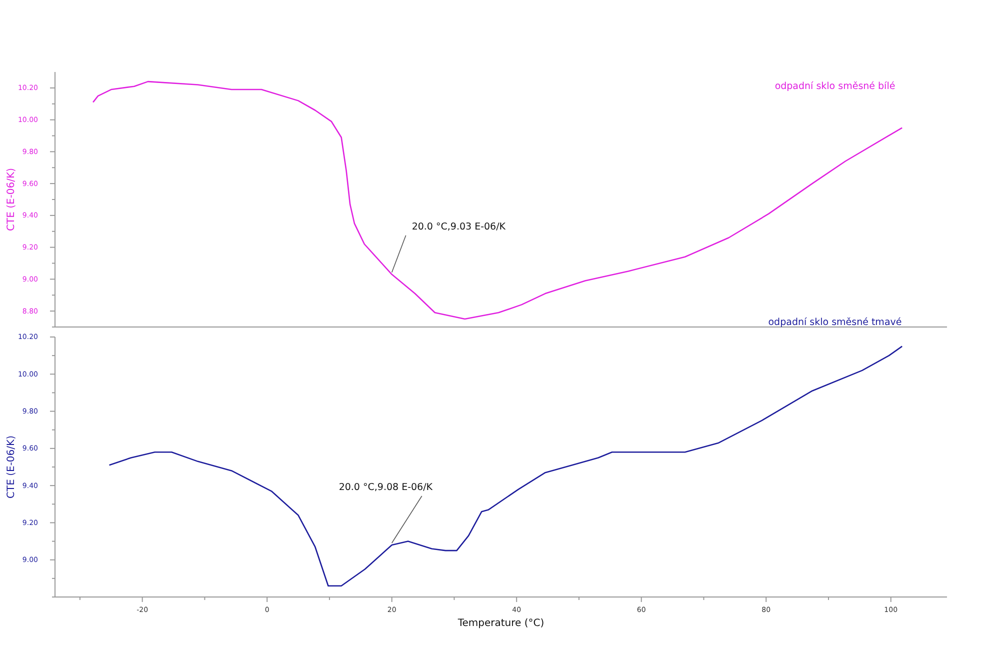 The image size is (984, 655). Describe the element at coordinates (386, 487) in the screenshot. I see `annotation: 20.0 °C,9.08 E-06/K` at that location.